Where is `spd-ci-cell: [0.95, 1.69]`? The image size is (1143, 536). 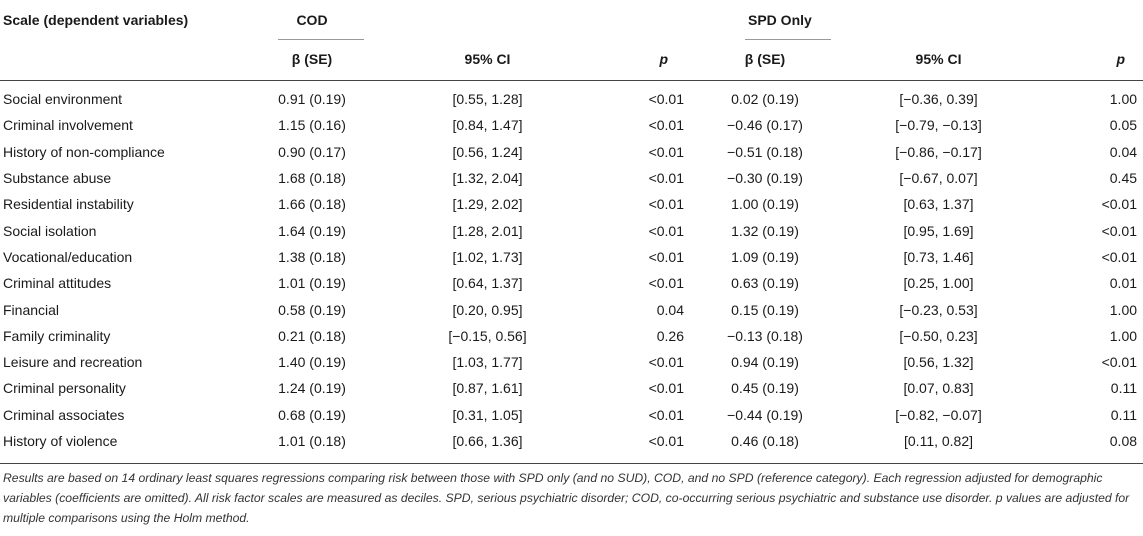 spd-ci-cell: [0.95, 1.69] is located at coordinates (938, 230).